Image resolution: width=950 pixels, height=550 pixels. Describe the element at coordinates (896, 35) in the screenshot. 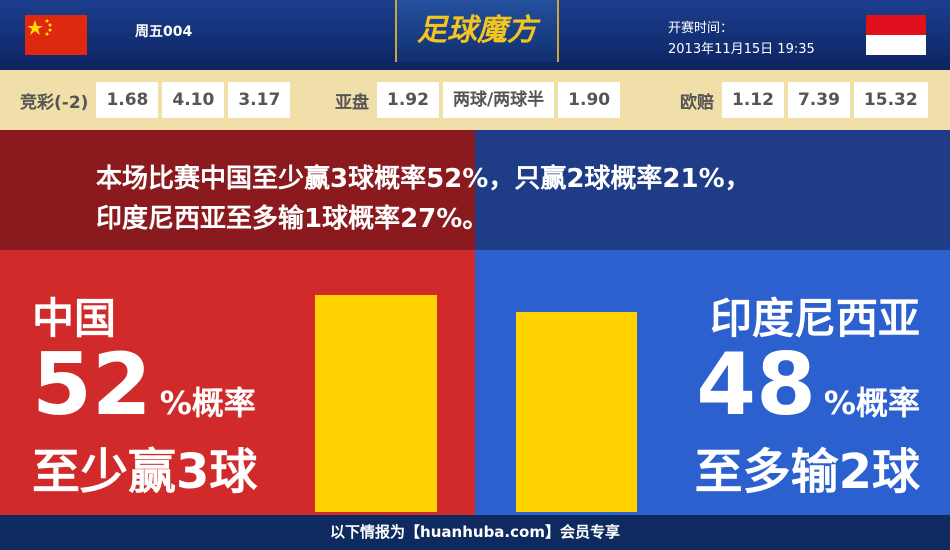

I see `indonesia-flag` at that location.